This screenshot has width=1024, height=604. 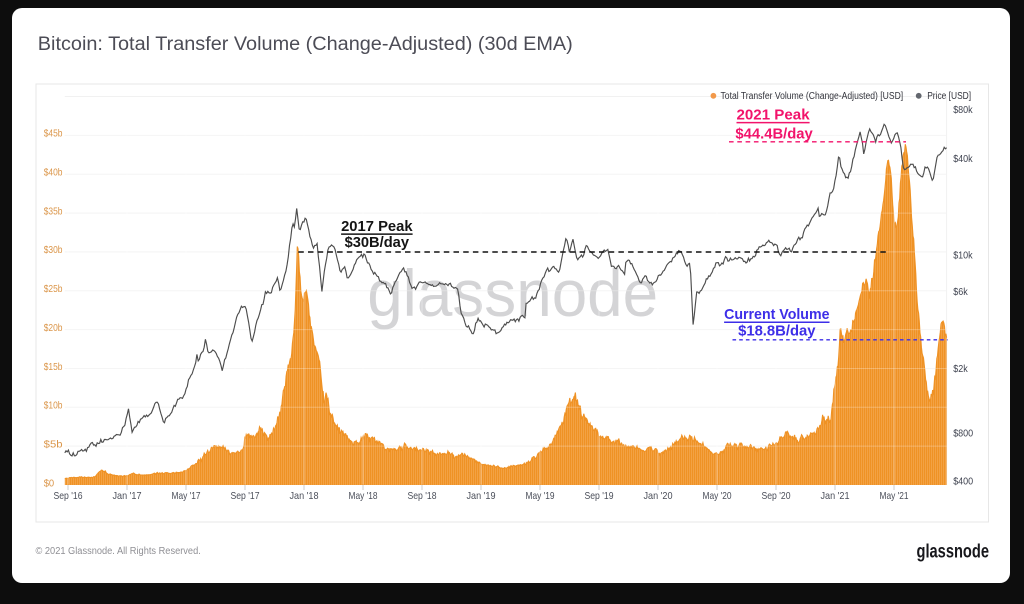 What do you see at coordinates (717, 496) in the screenshot?
I see `svg-text: May '20` at bounding box center [717, 496].